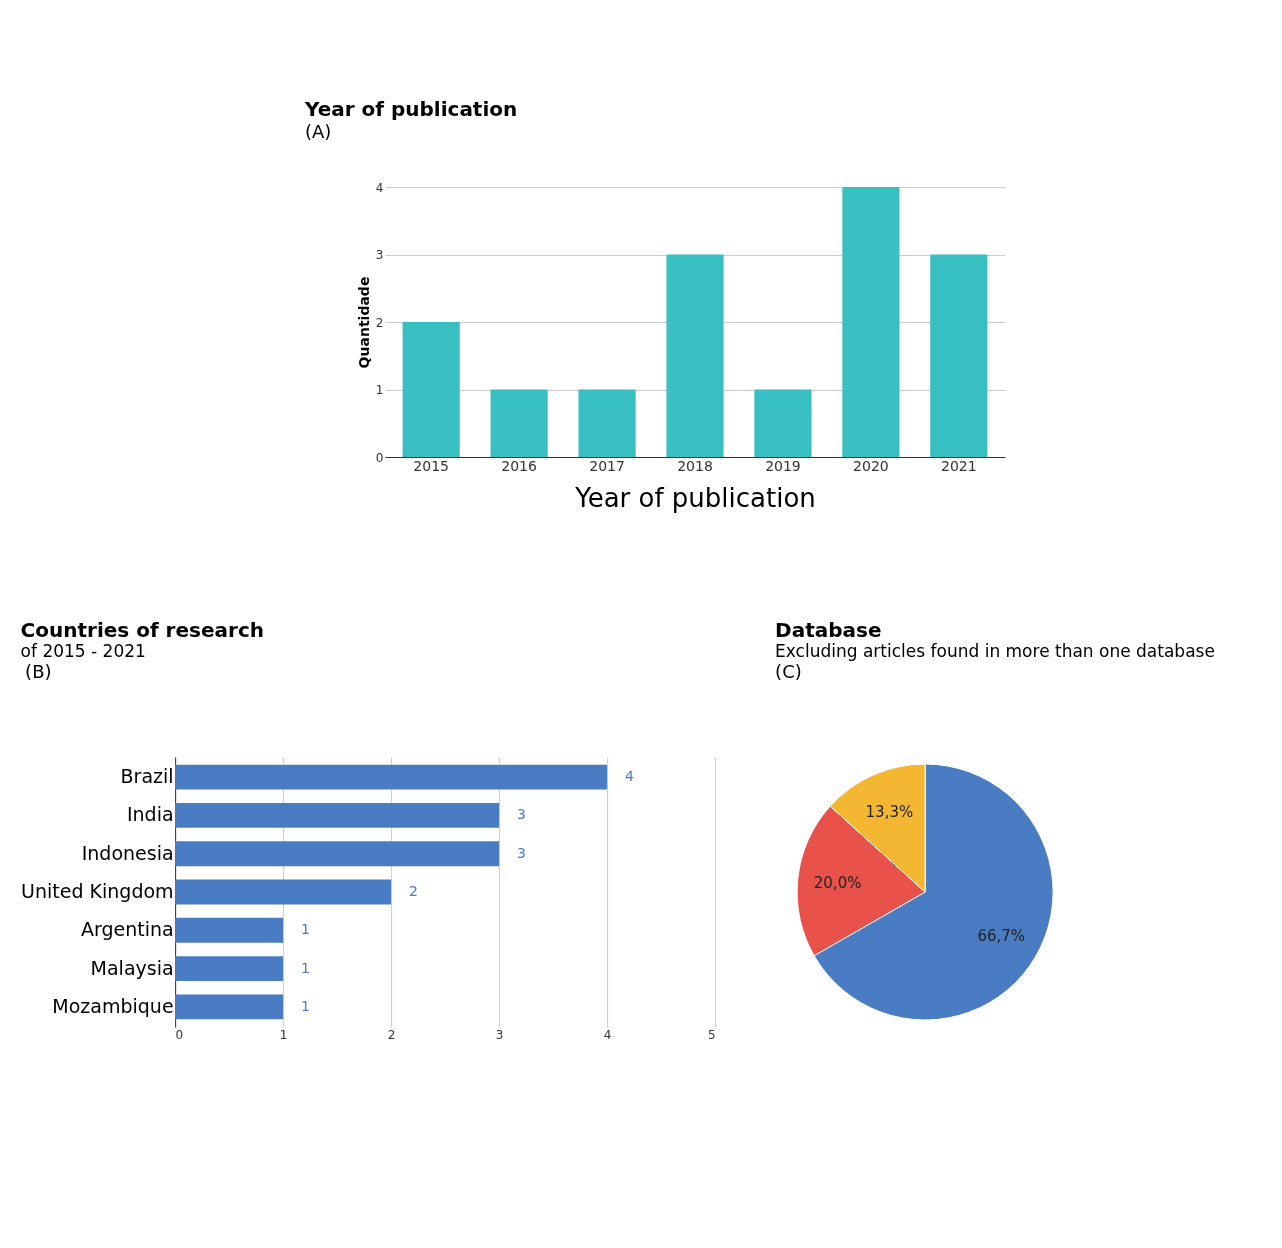  Describe the element at coordinates (147, 776) in the screenshot. I see `y-tick-label: Brazil` at that location.